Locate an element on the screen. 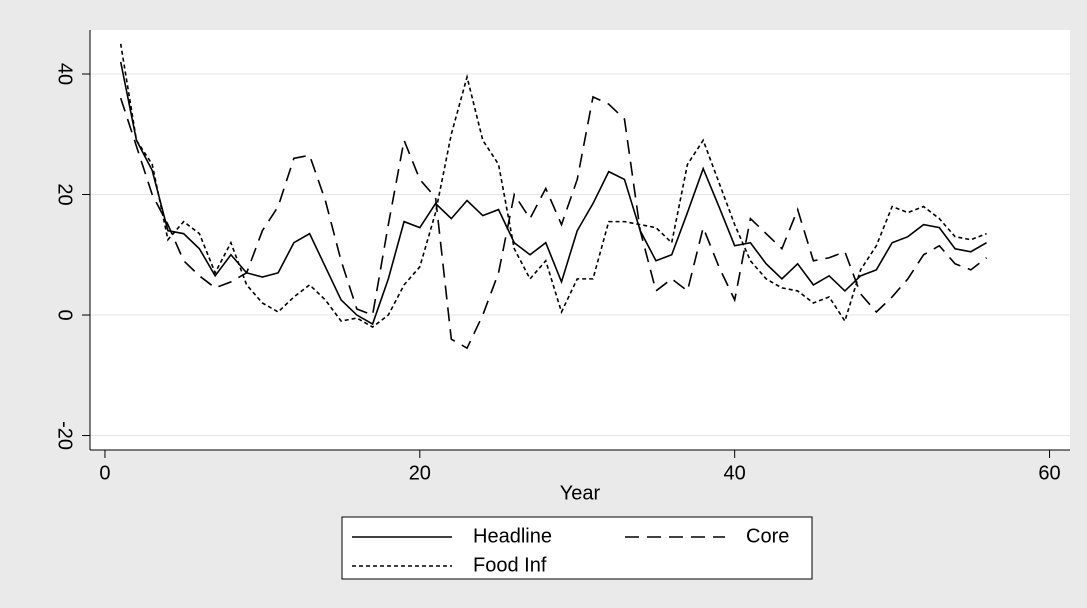 The width and height of the screenshot is (1087, 608). legend-label: Headline is located at coordinates (512, 536).